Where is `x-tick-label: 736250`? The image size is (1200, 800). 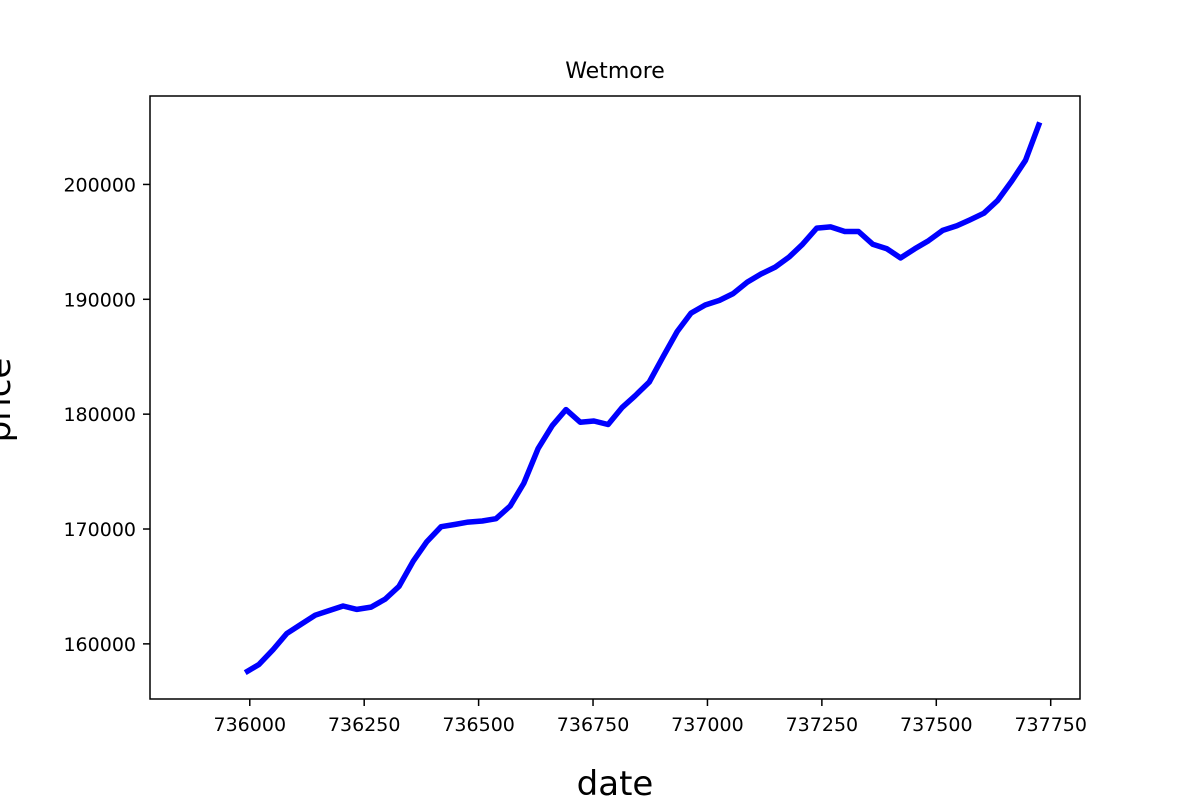
x-tick-label: 736250 is located at coordinates (364, 725).